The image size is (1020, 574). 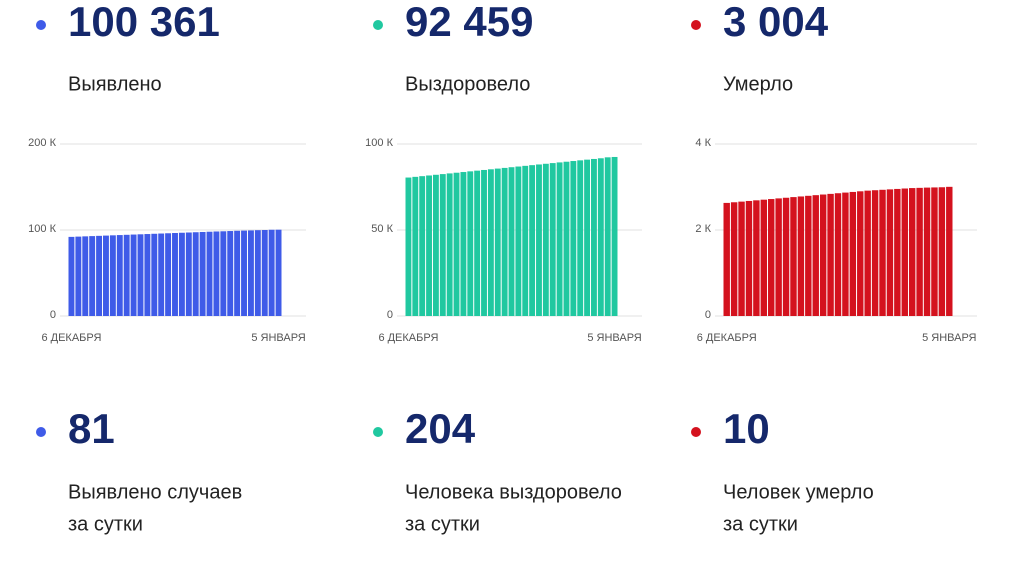 What do you see at coordinates (382, 229) in the screenshot?
I see `y-tick-label: 50 К` at bounding box center [382, 229].